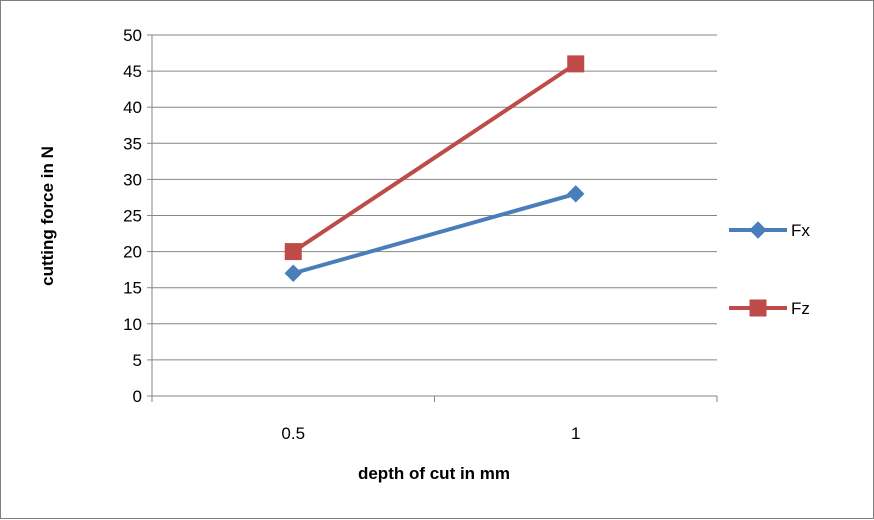 The image size is (874, 520). Describe the element at coordinates (800, 308) in the screenshot. I see `legend-label: Fz` at that location.